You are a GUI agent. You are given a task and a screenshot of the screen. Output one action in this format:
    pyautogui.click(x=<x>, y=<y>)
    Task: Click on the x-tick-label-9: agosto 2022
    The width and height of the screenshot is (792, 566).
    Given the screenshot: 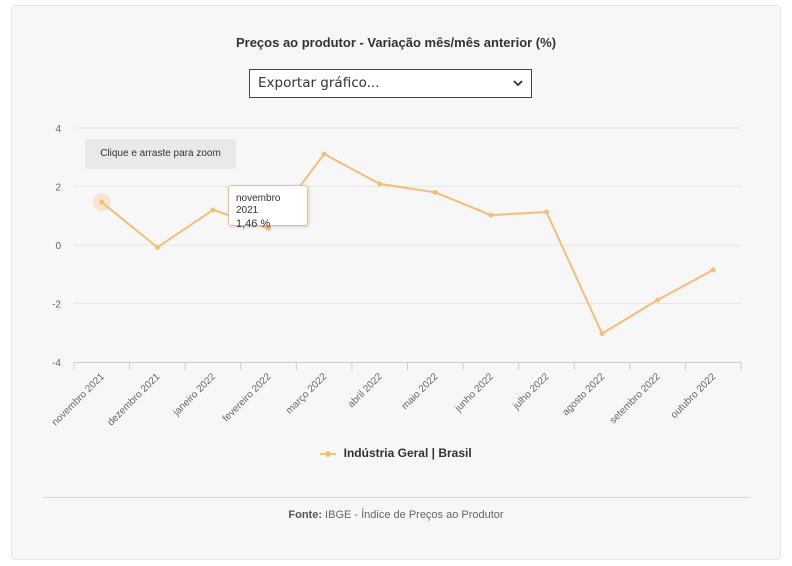 What is the action you would take?
    pyautogui.click(x=583, y=394)
    